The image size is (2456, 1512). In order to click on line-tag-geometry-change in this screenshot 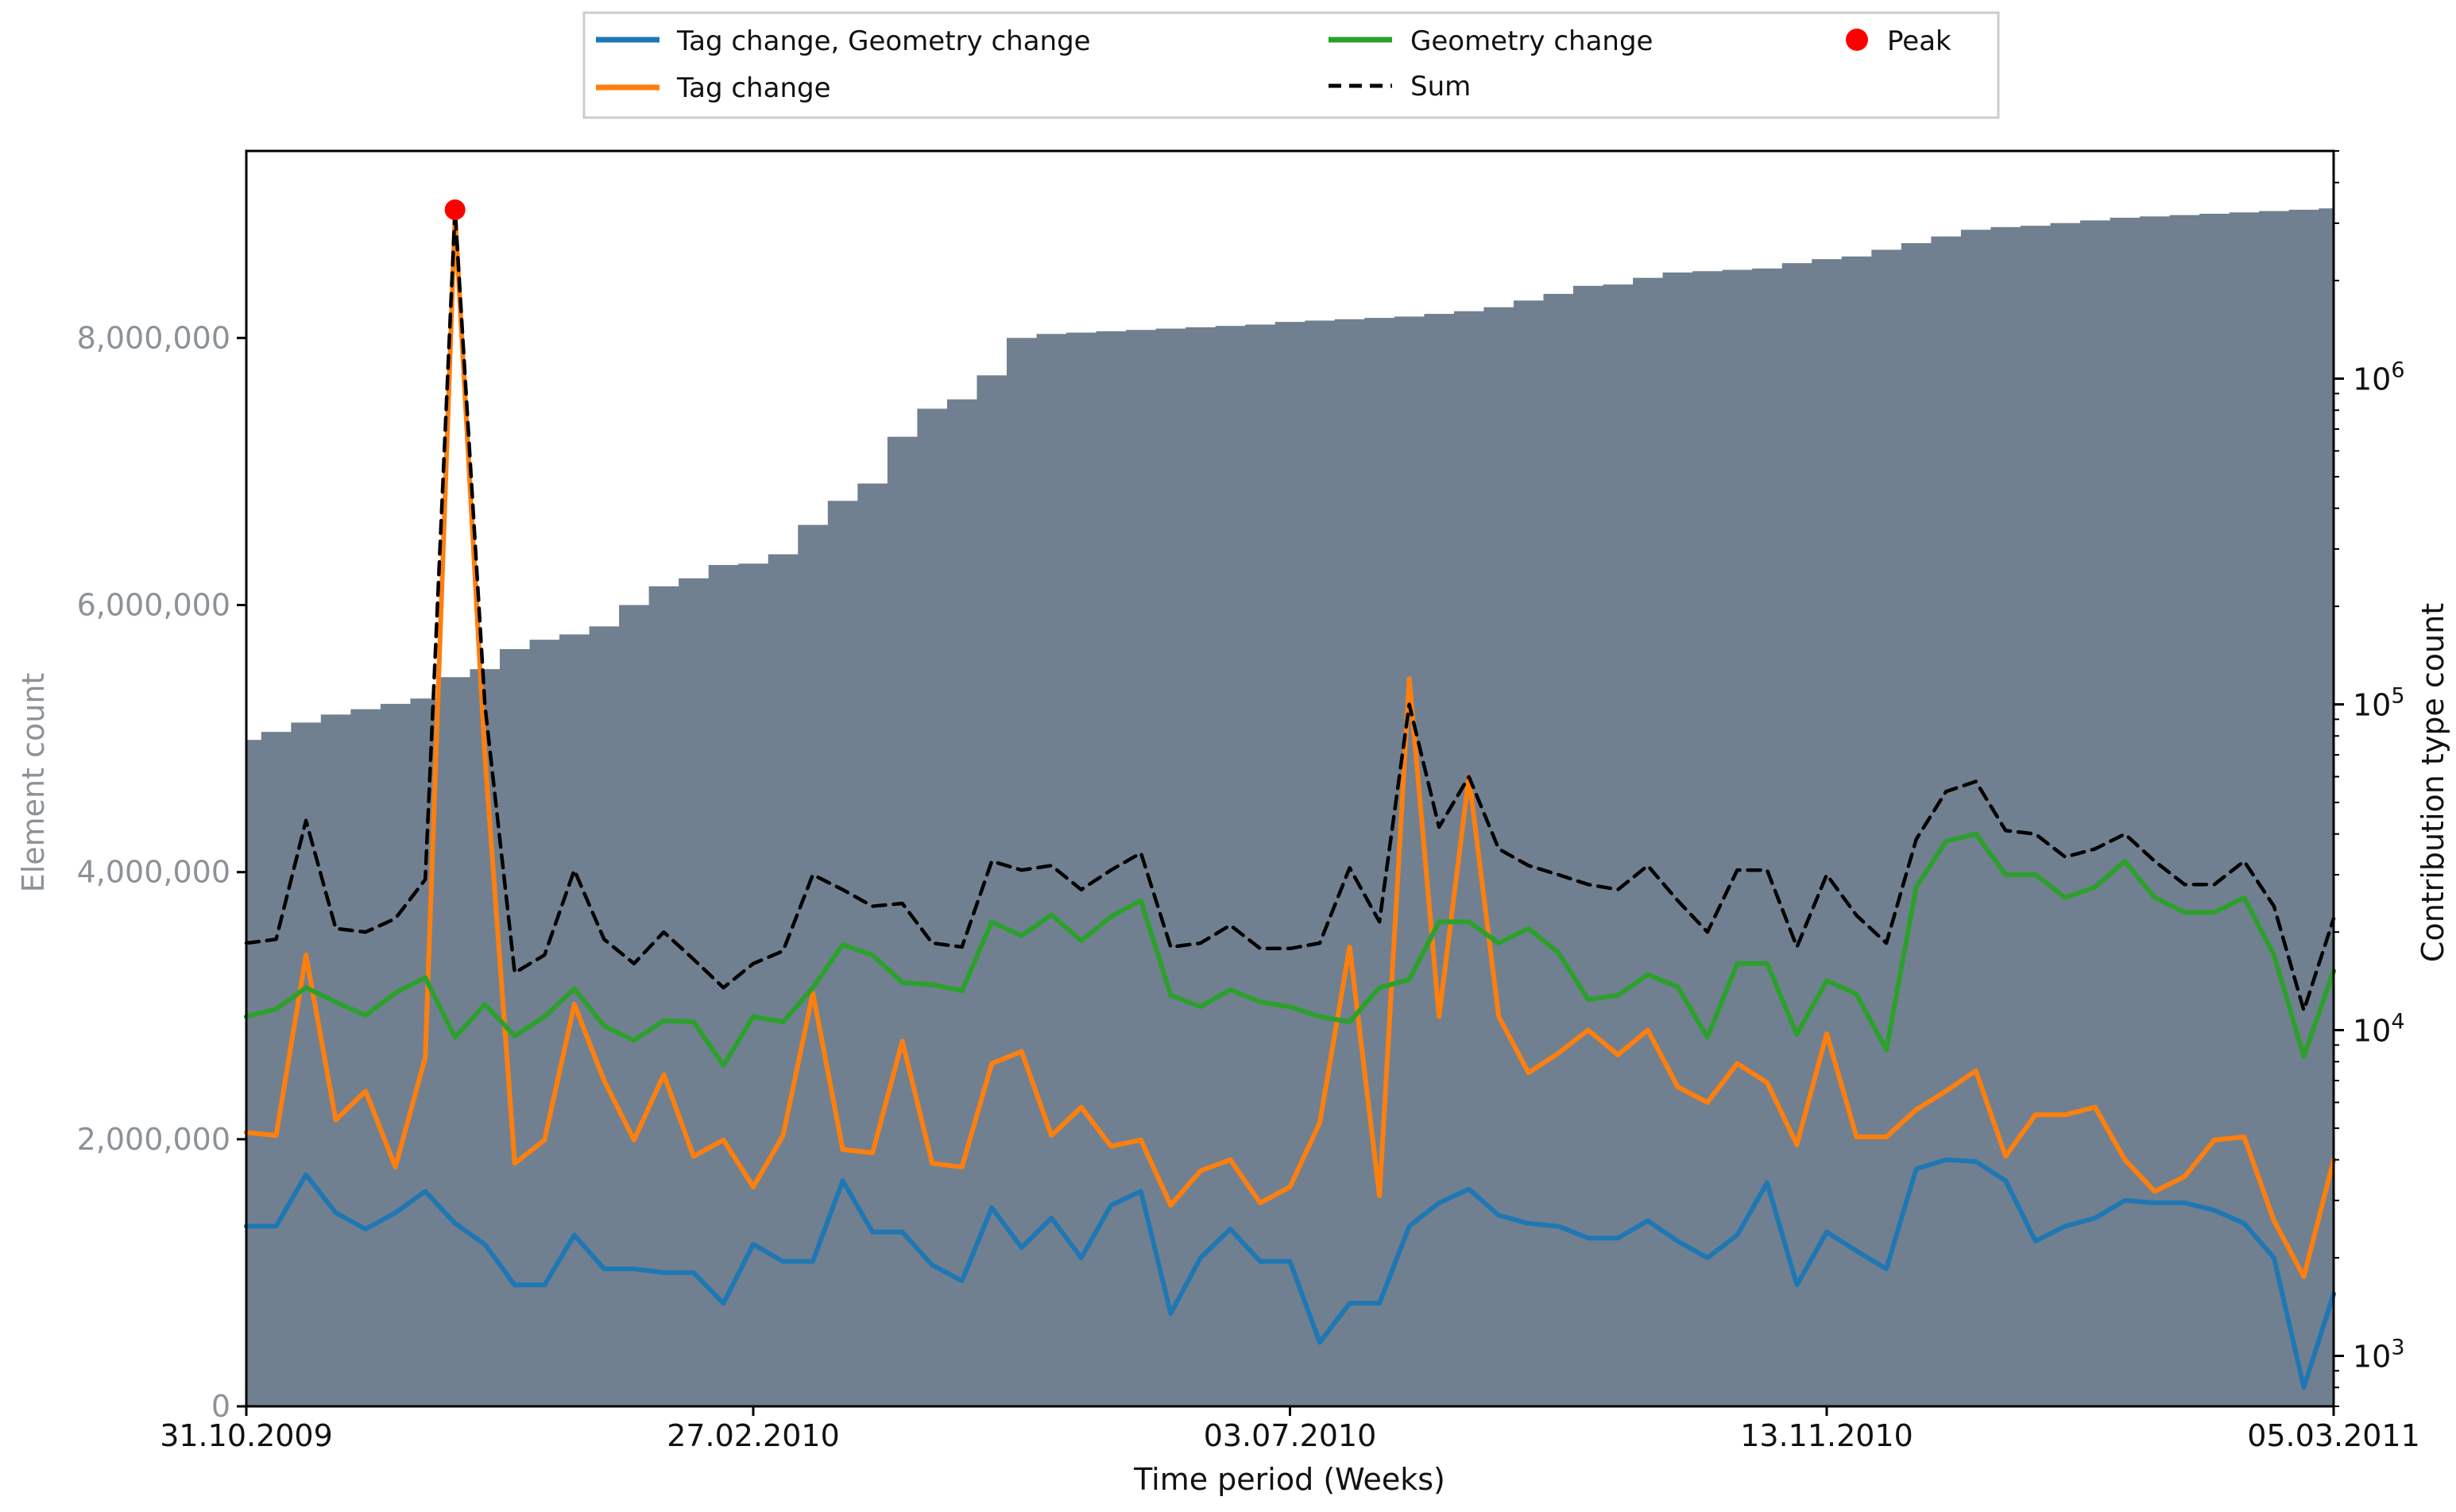, I will do `click(1290, 1273)`.